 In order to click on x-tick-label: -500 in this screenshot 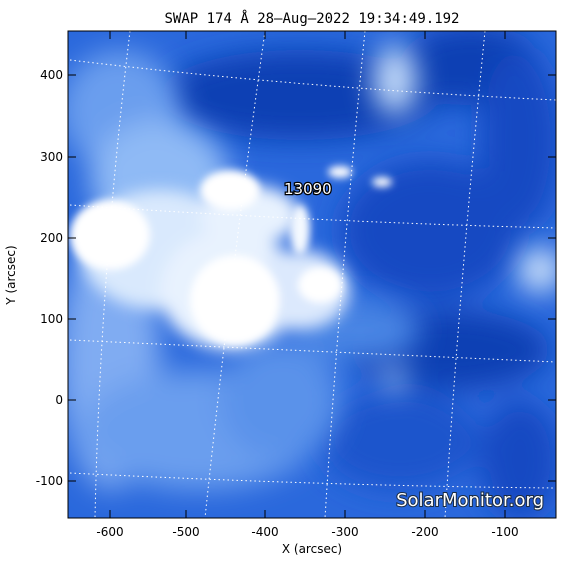, I will do `click(185, 532)`.